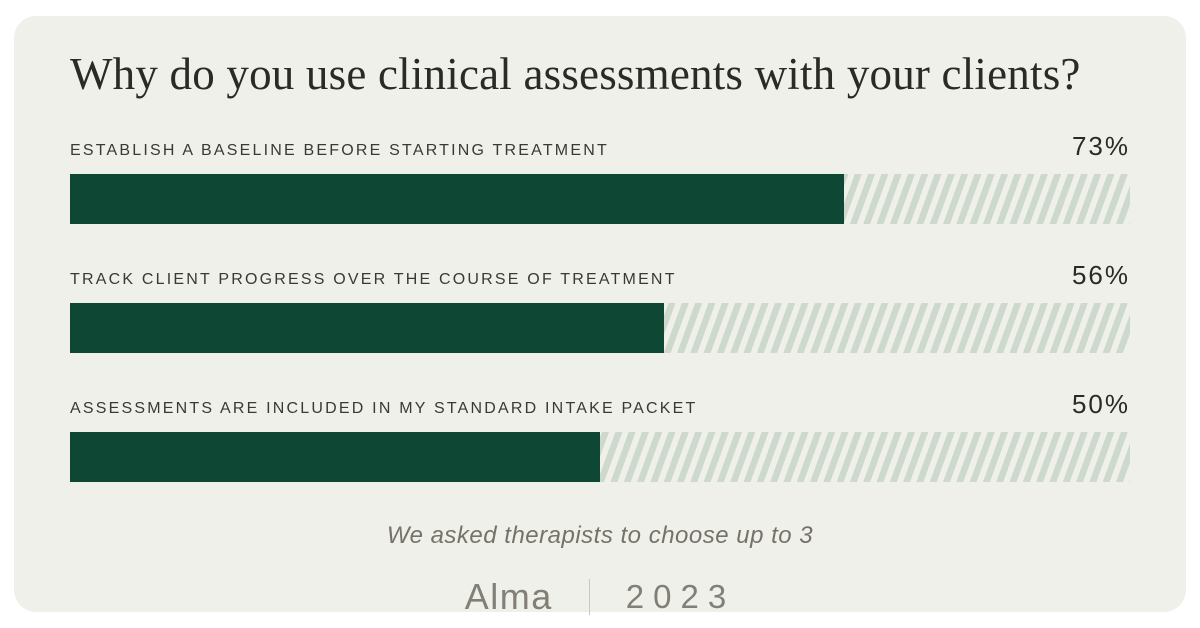  I want to click on alma-logo: Alma, so click(508, 596).